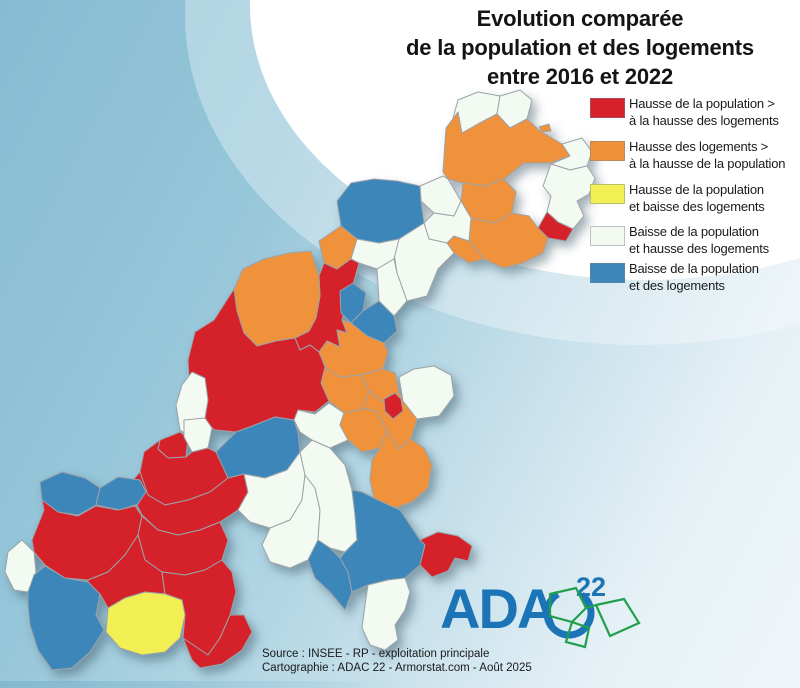  I want to click on legend-label-line: à la hausse des logements, so click(704, 120).